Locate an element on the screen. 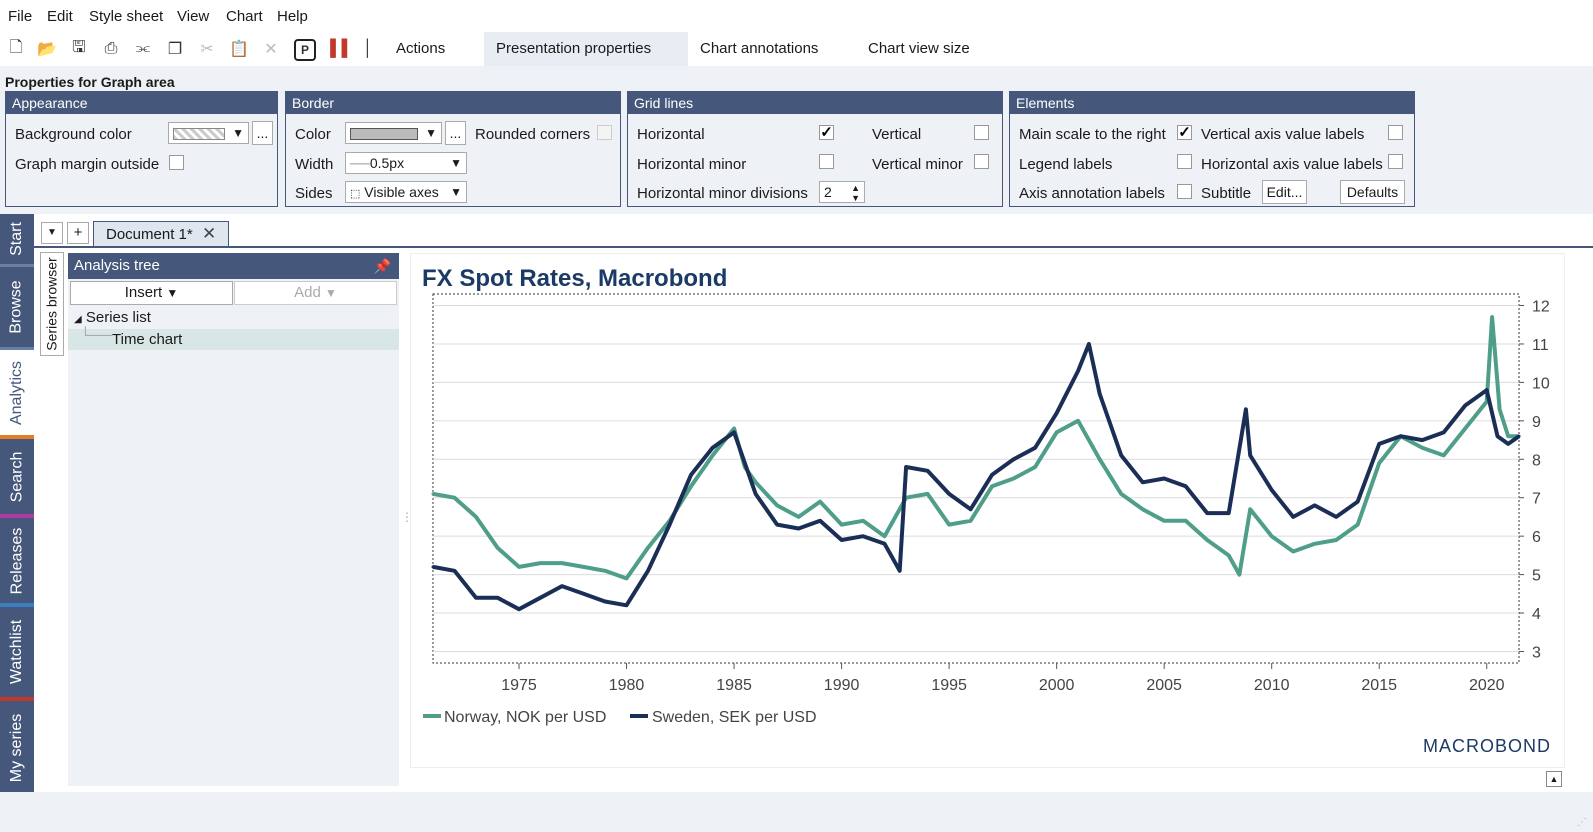 This screenshot has height=832, width=1593. grid-vertical-minor-checkbox is located at coordinates (981, 161).